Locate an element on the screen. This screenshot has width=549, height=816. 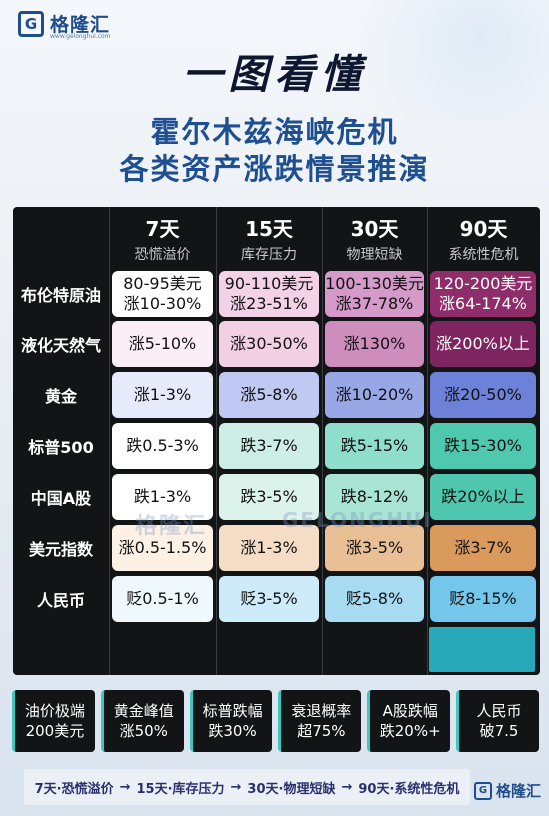
summary-label: 黄金峰值 is located at coordinates (143, 711).